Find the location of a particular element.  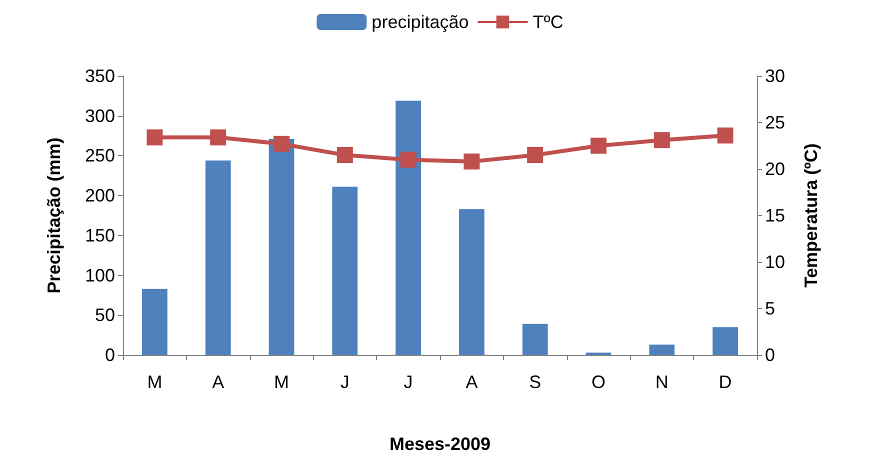

y2-axis-title: Temperatura (ºC) is located at coordinates (811, 215).